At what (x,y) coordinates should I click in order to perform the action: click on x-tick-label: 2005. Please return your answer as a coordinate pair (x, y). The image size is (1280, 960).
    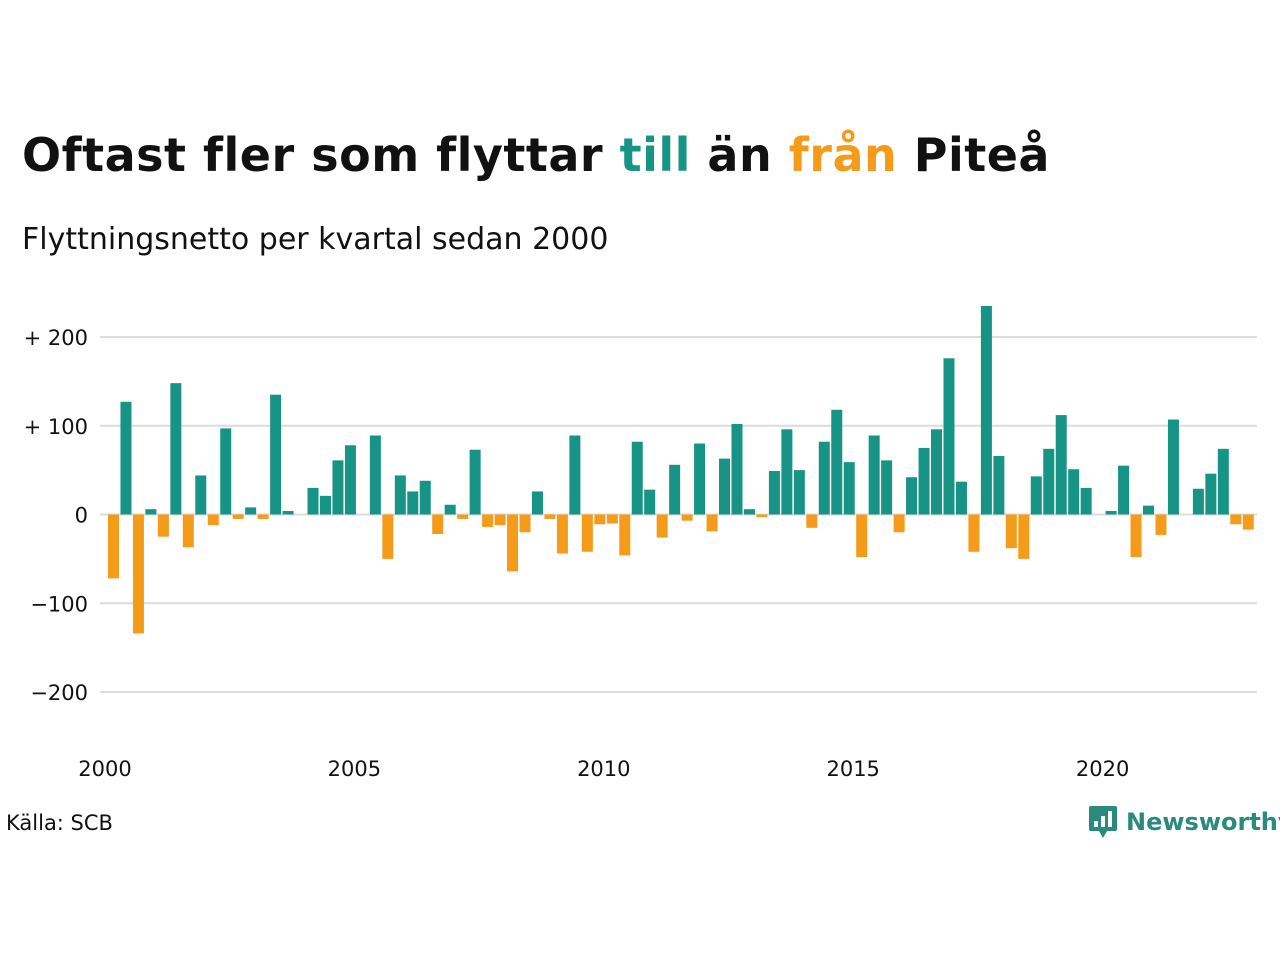
    Looking at the image, I should click on (354, 769).